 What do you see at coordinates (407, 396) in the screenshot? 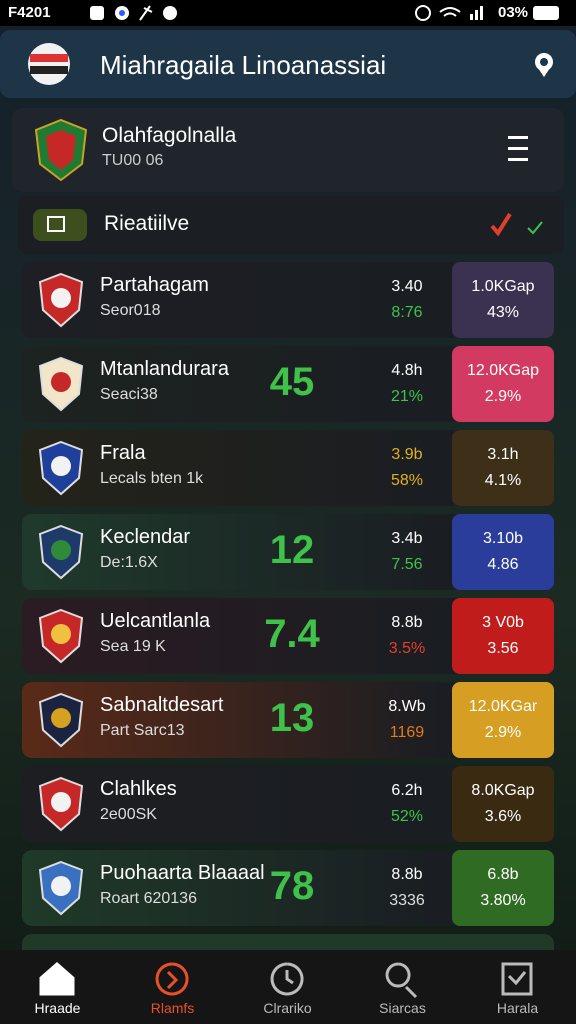
I see `stat-bottom: 21%` at bounding box center [407, 396].